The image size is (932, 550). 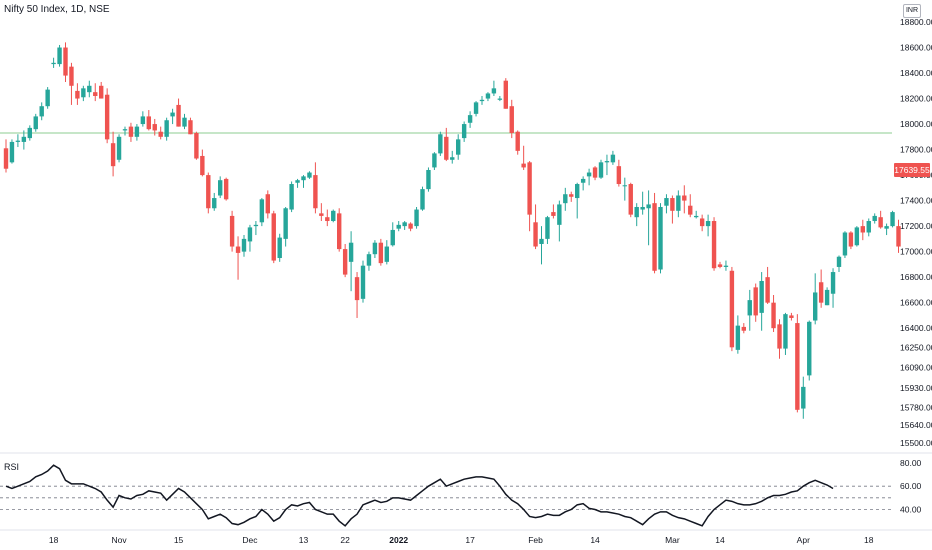 I want to click on time-tick-label: Dec, so click(x=250, y=540).